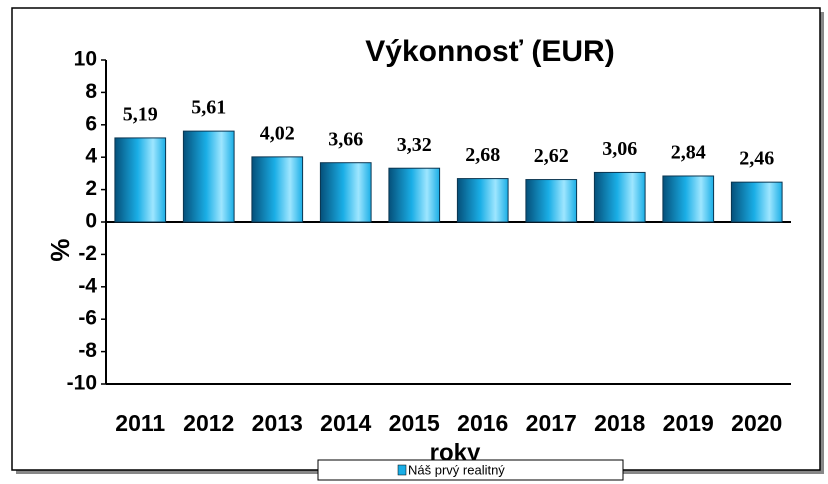 The image size is (828, 484). Describe the element at coordinates (85, 59) in the screenshot. I see `y-tick-label: 10` at that location.